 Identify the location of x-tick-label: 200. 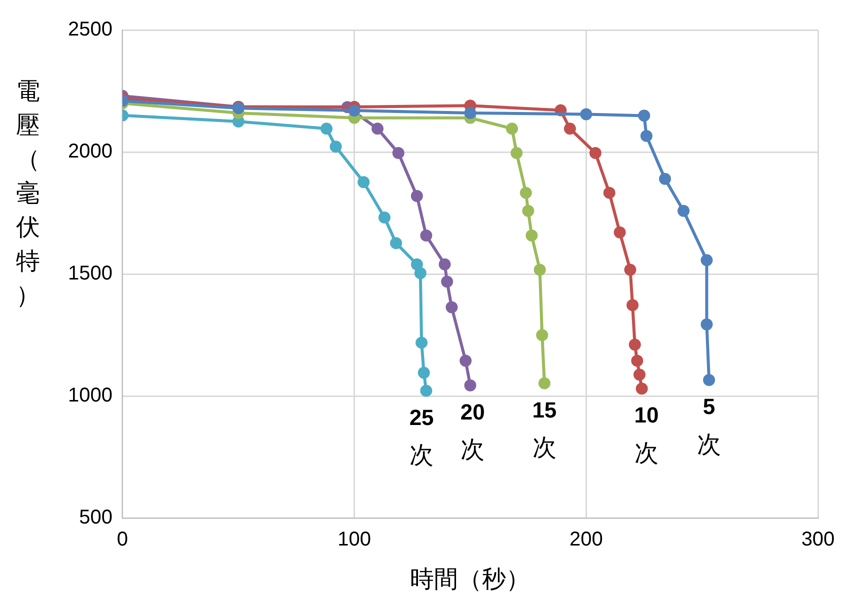
(586, 539).